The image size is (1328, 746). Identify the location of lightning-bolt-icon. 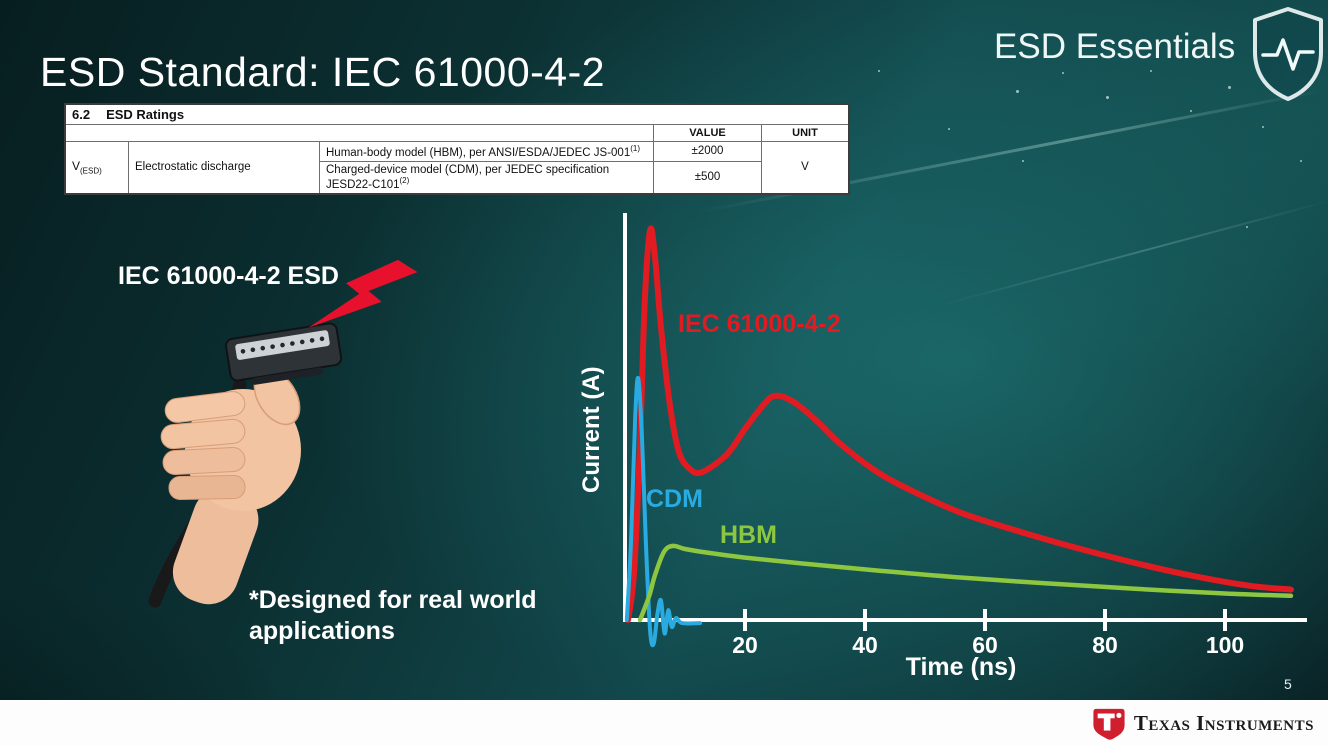
(363, 293).